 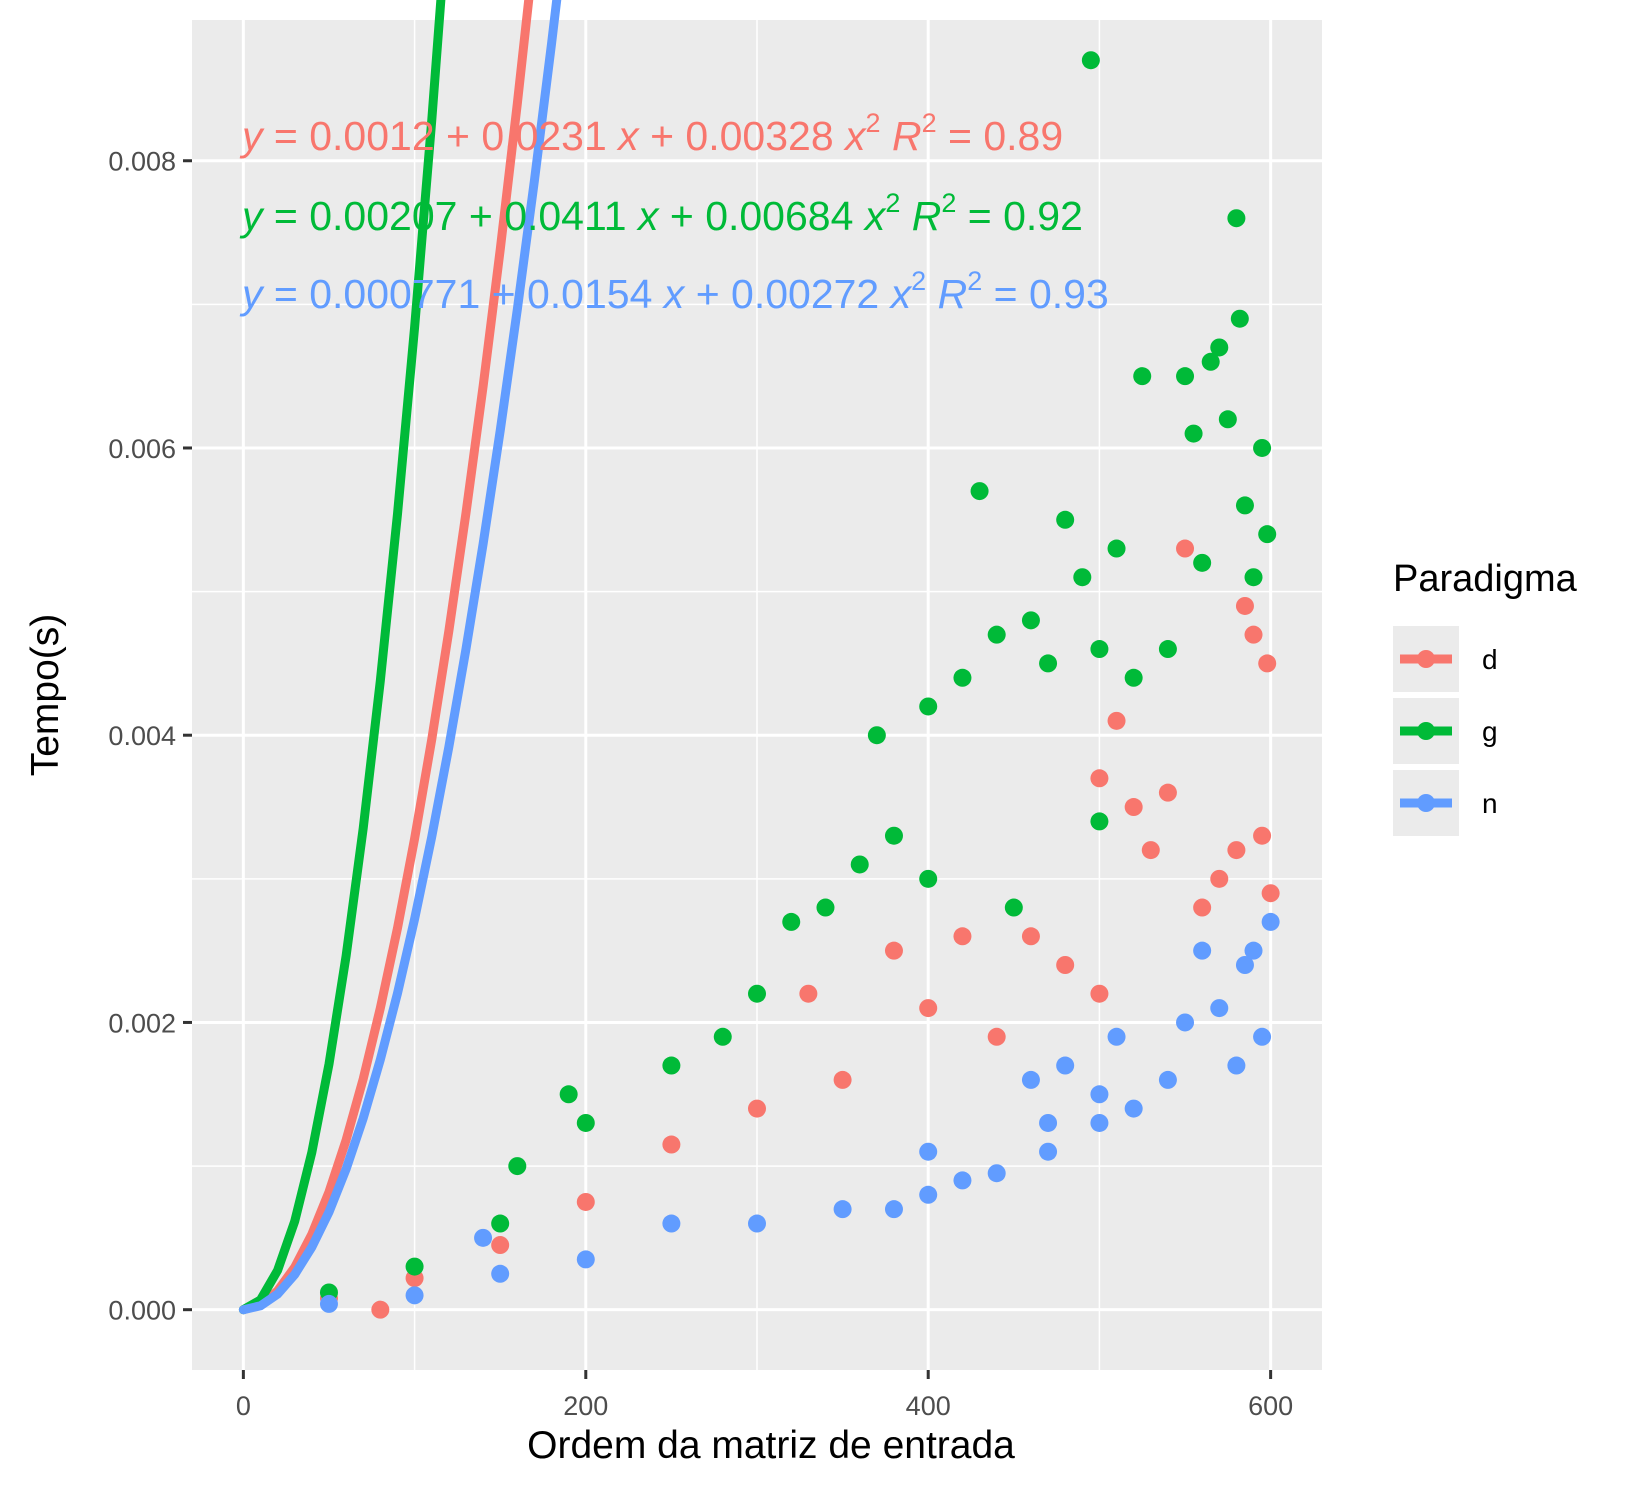 What do you see at coordinates (142, 1023) in the screenshot?
I see `y-tick-label: 0.002` at bounding box center [142, 1023].